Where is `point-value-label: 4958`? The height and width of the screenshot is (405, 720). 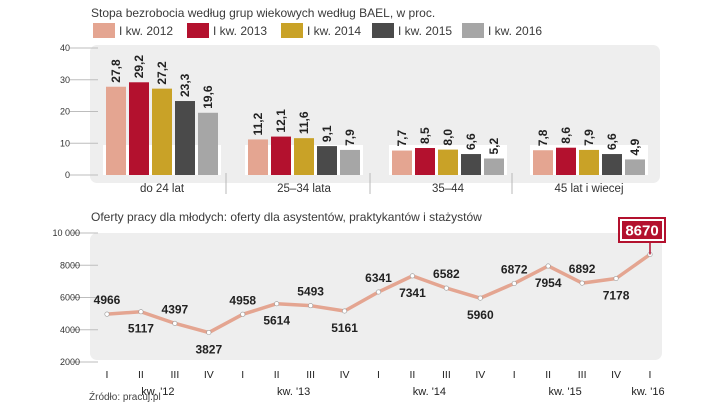 point-value-label: 4958 is located at coordinates (242, 300).